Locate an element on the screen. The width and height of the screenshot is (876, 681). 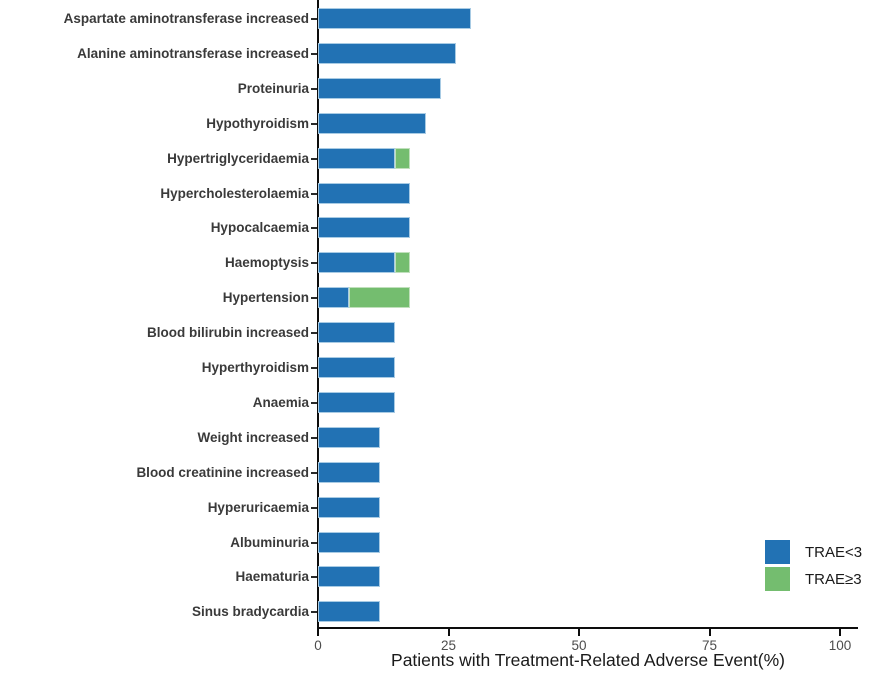
legend-swatch-trae-ge3 is located at coordinates (777, 579).